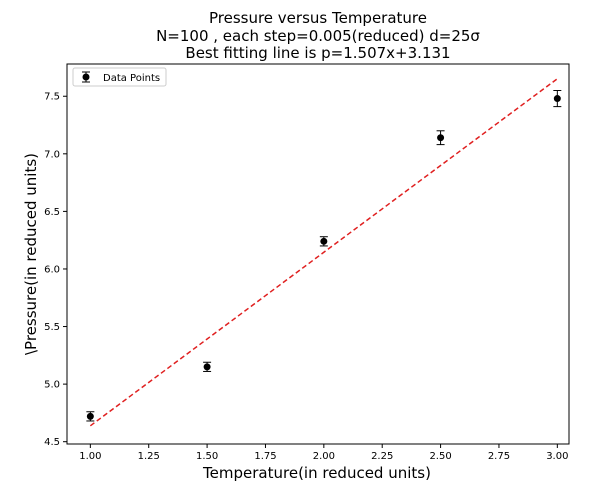 The image size is (611, 495). Describe the element at coordinates (324, 456) in the screenshot. I see `x-tick-label: 2.00` at that location.